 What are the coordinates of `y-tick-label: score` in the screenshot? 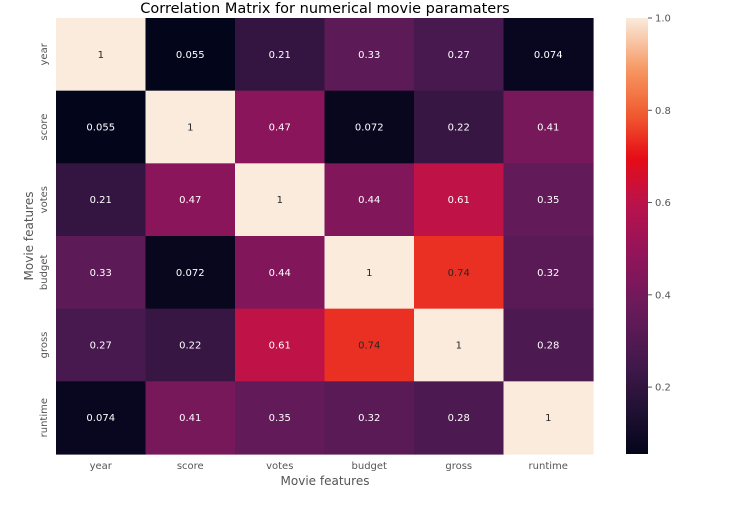 It's located at (44, 127).